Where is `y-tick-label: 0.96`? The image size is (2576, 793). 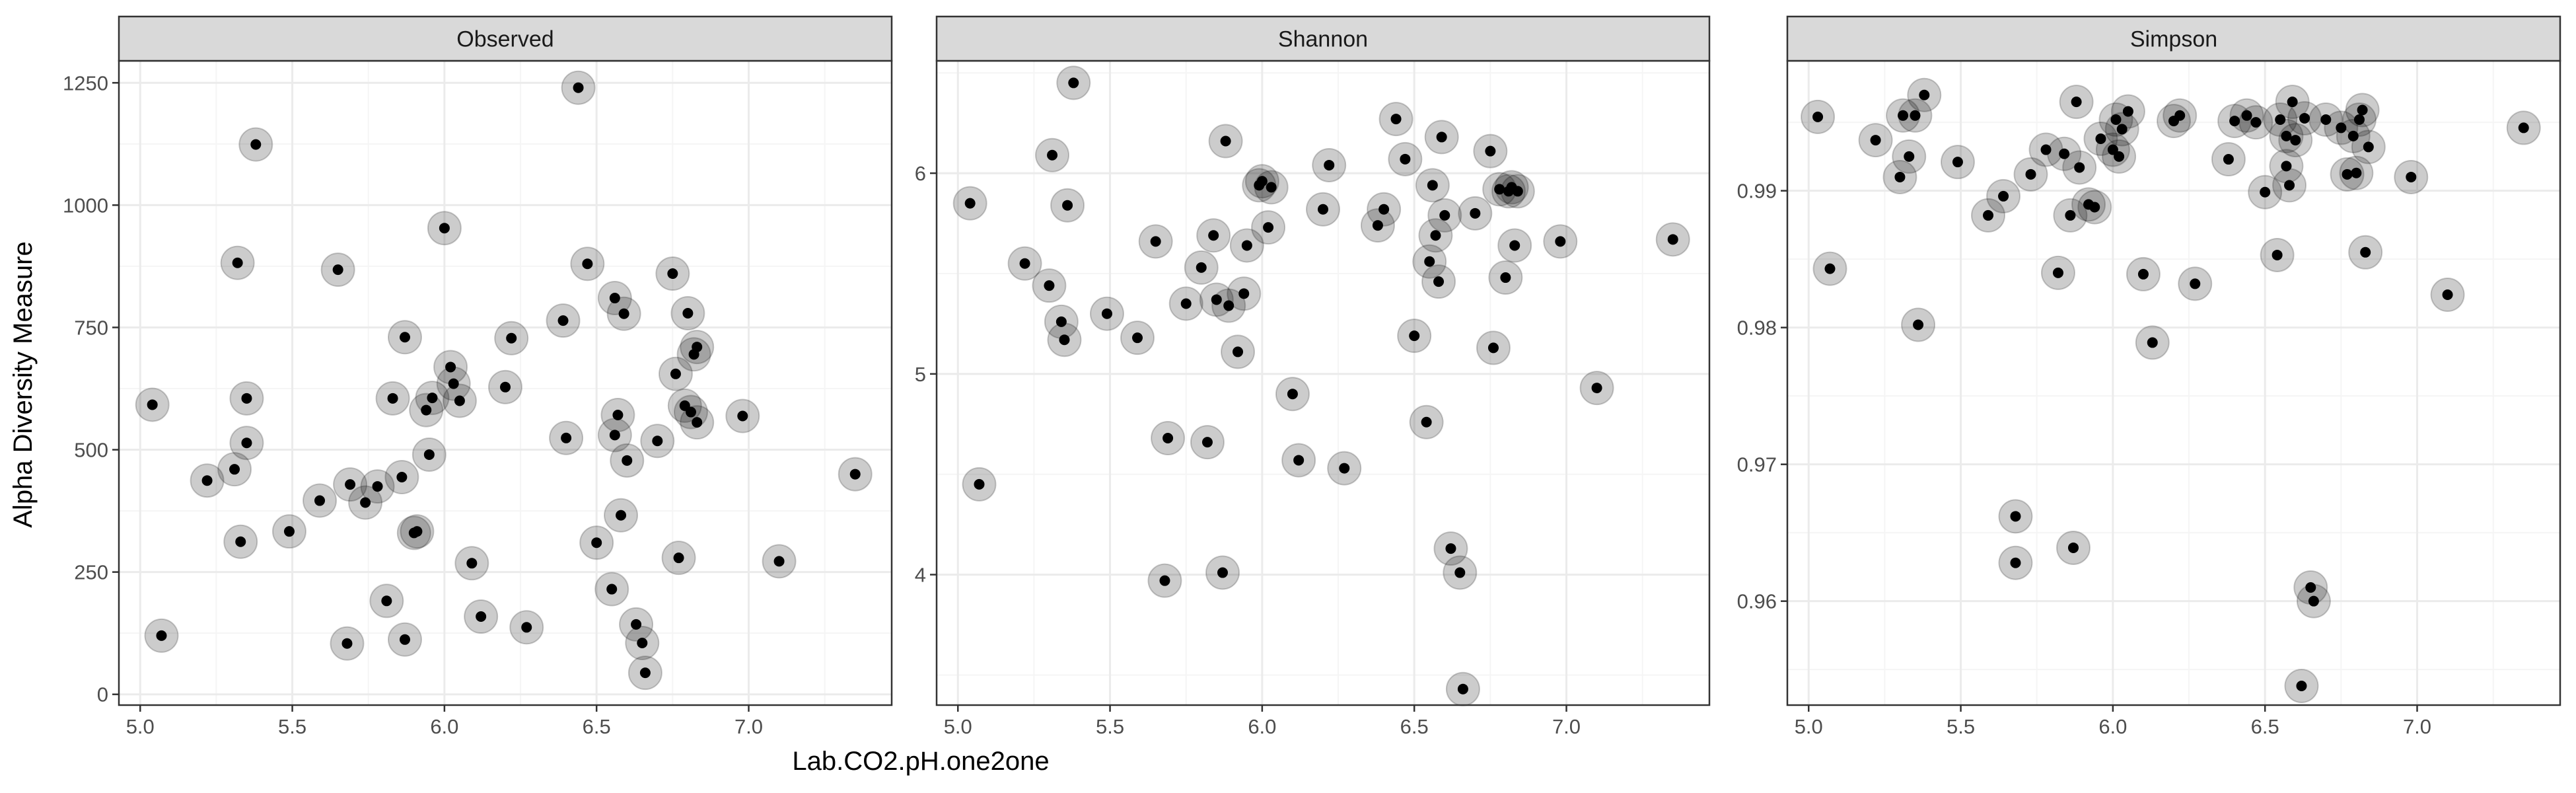
y-tick-label: 0.96 is located at coordinates (1757, 602).